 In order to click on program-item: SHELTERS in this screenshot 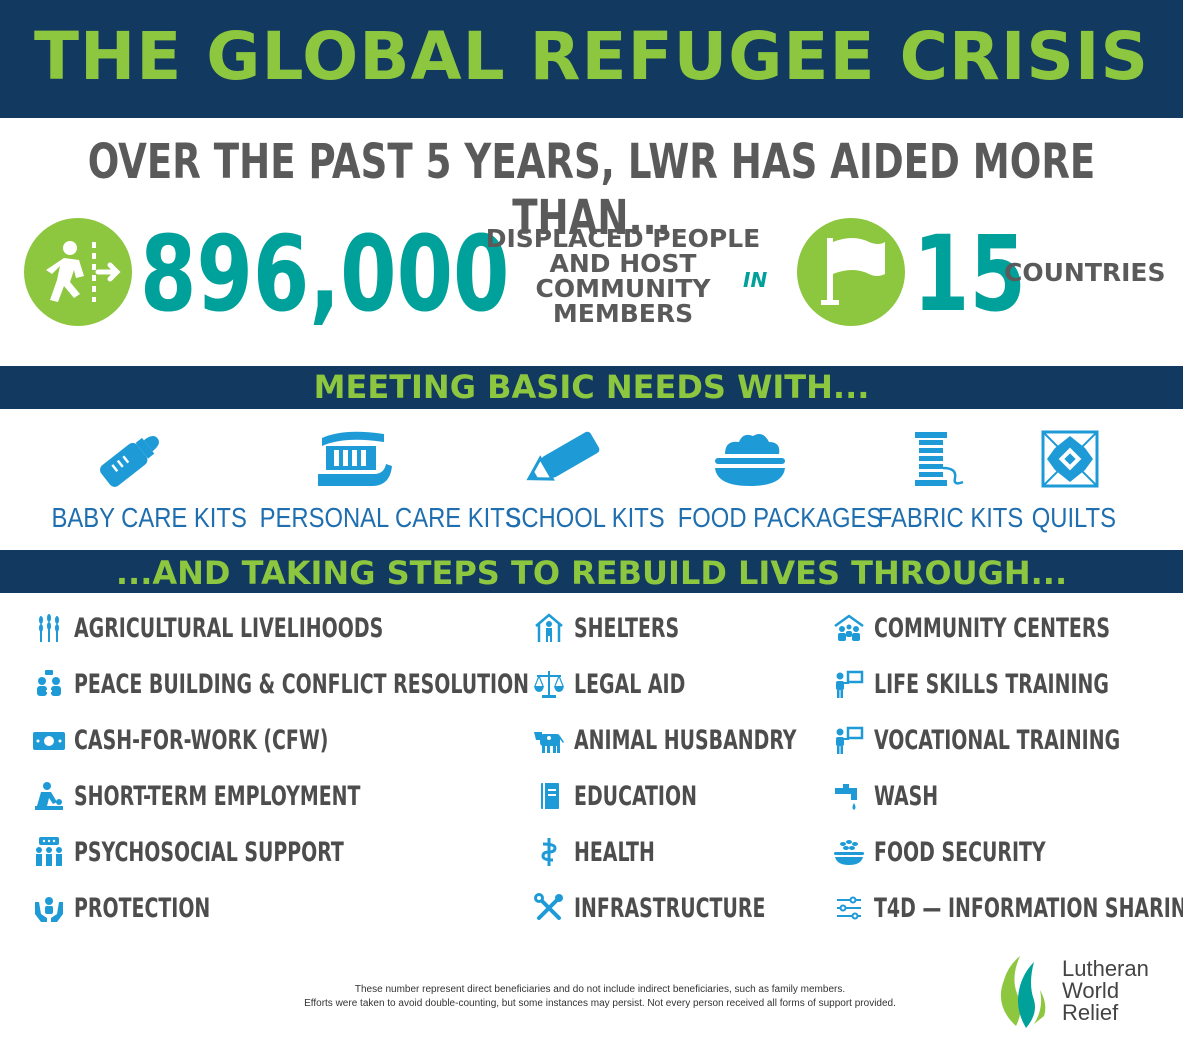, I will do `click(620, 628)`.